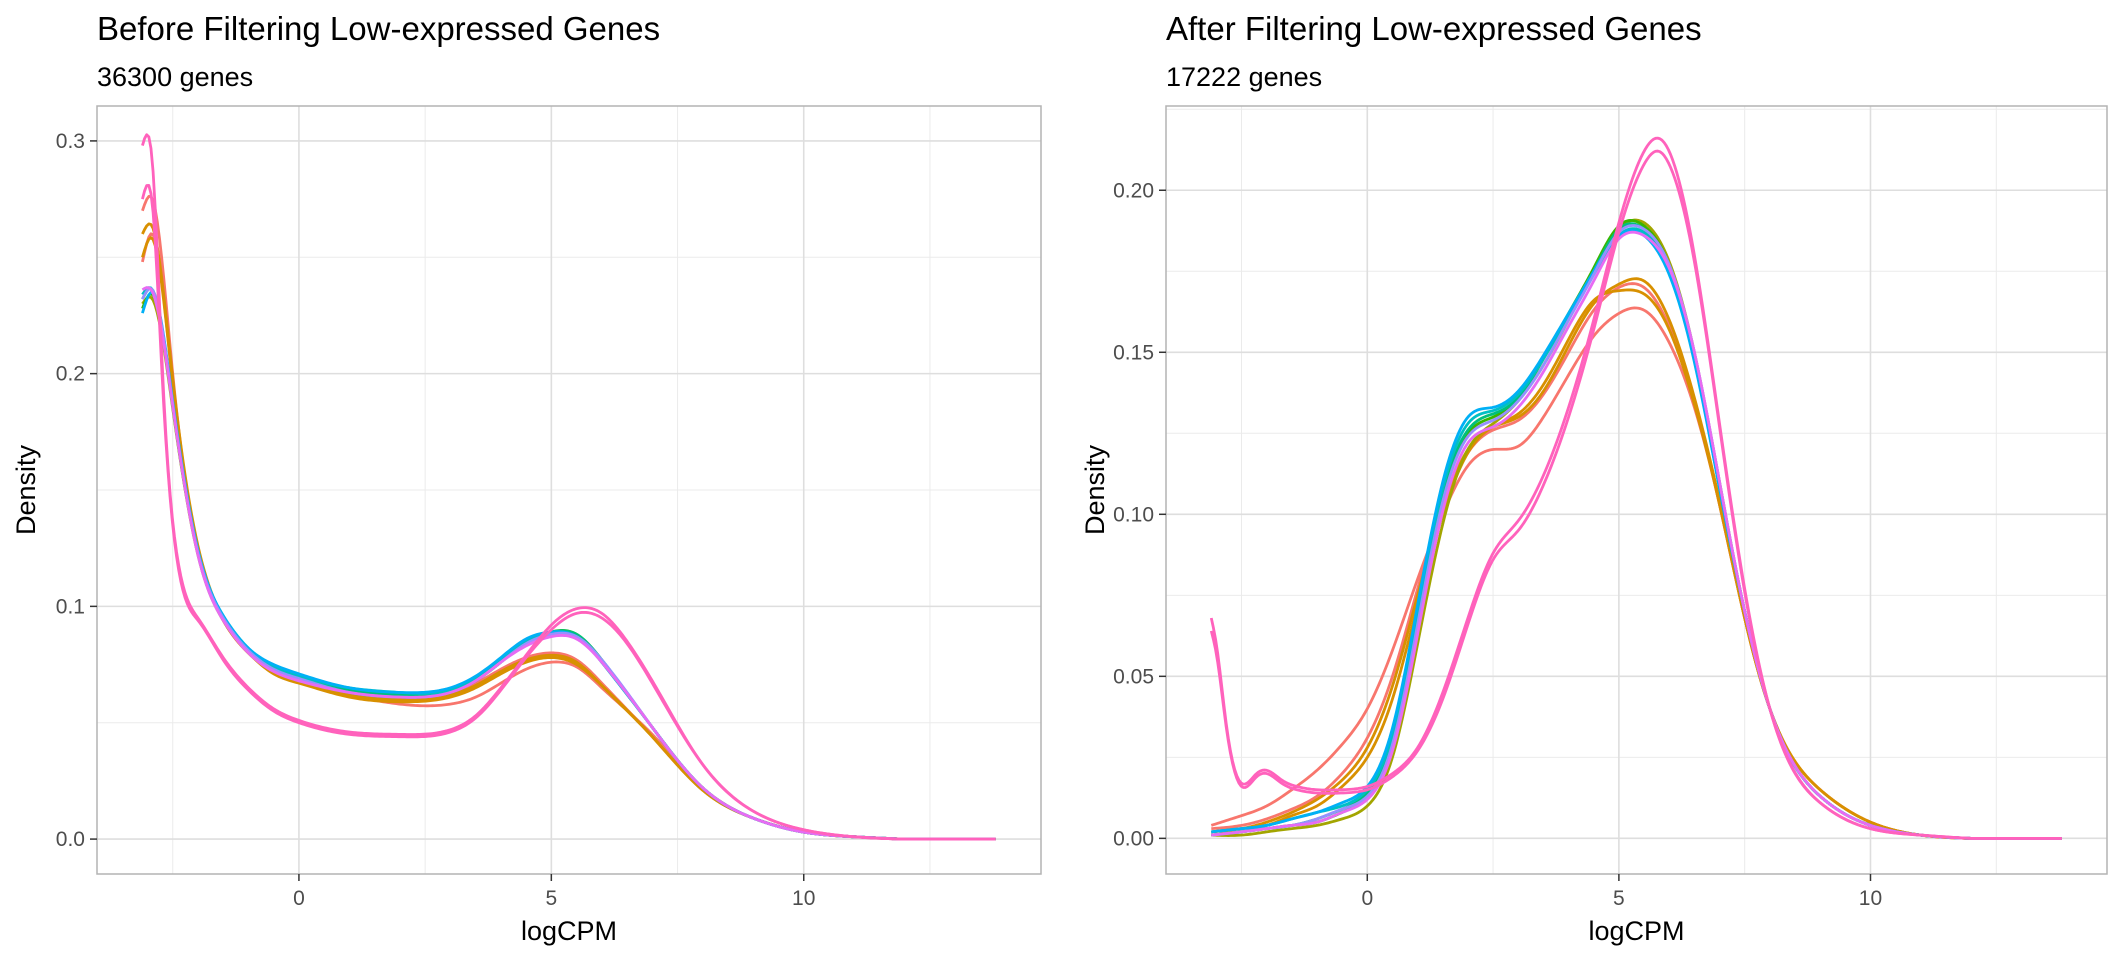 This screenshot has width=2112, height=960. I want to click on chart-subtitle: 17222 genes, so click(1244, 77).